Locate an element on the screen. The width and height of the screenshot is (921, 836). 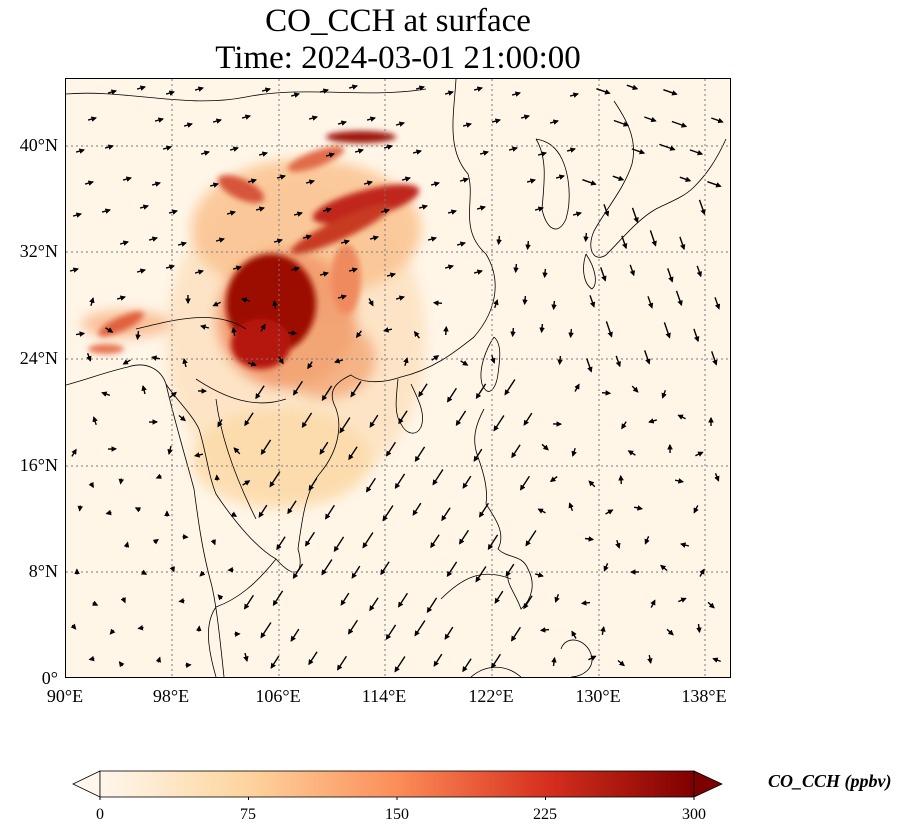
chart-subtitle: Time: 2024-03-01 21:00:00 is located at coordinates (398, 58).